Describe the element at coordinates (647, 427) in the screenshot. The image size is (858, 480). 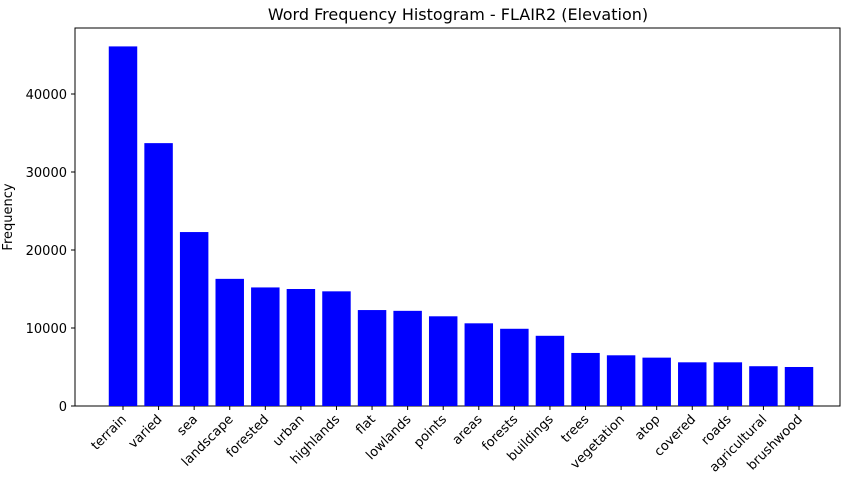
I see `x-tick-label: atop` at that location.